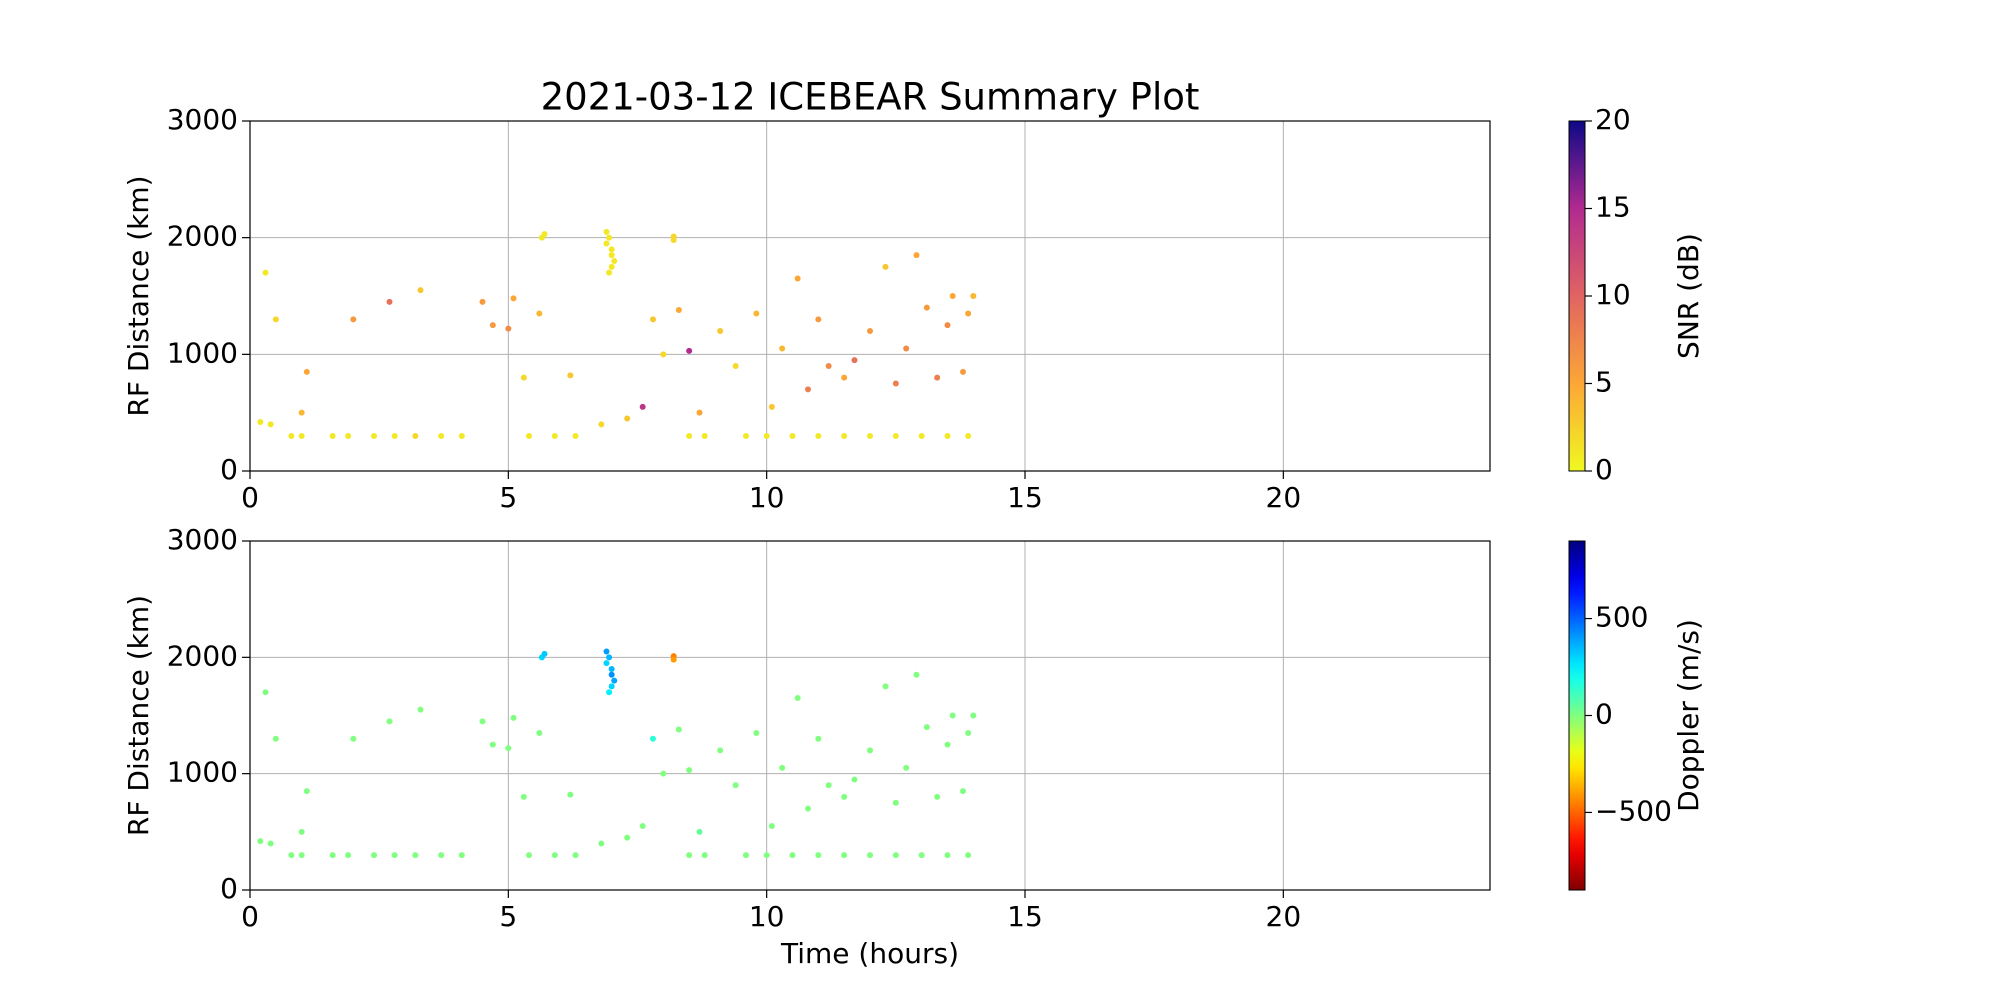 The image size is (2000, 1000). What do you see at coordinates (202, 119) in the screenshot?
I see `y-tick-label: 3000` at bounding box center [202, 119].